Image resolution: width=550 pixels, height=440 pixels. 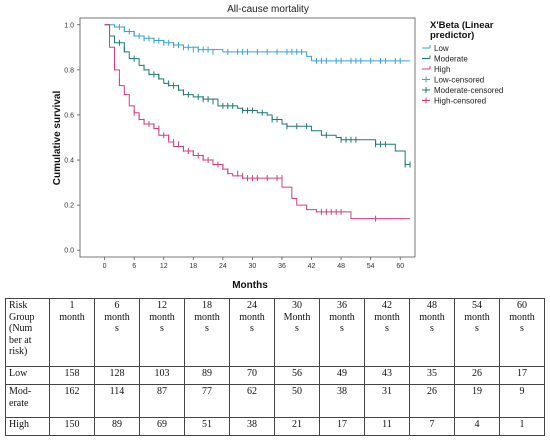 What do you see at coordinates (297, 375) in the screenshot?
I see `risk-value-cell: 56` at bounding box center [297, 375].